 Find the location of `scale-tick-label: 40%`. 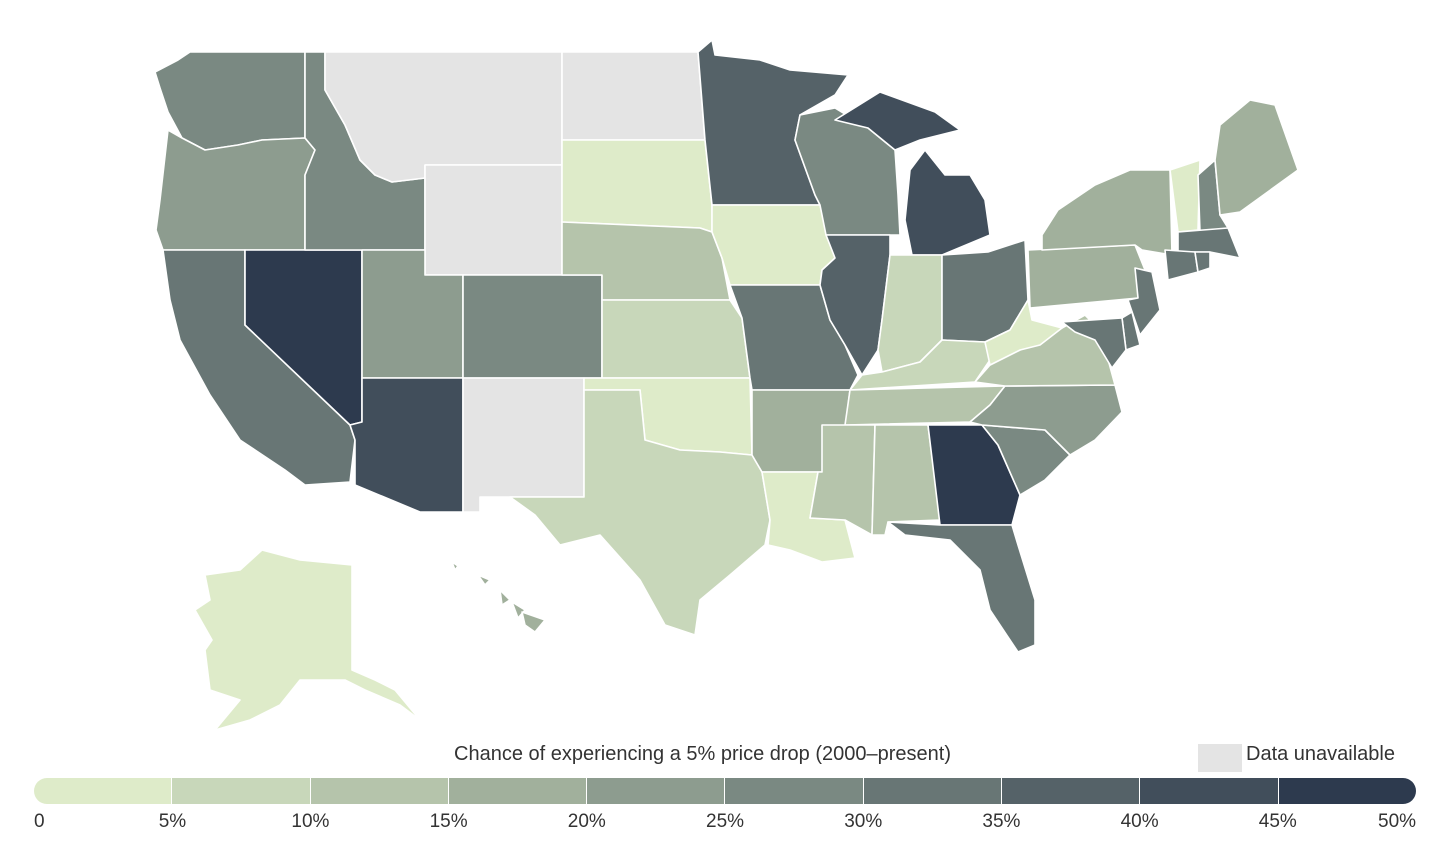

scale-tick-label: 40% is located at coordinates (1139, 821).